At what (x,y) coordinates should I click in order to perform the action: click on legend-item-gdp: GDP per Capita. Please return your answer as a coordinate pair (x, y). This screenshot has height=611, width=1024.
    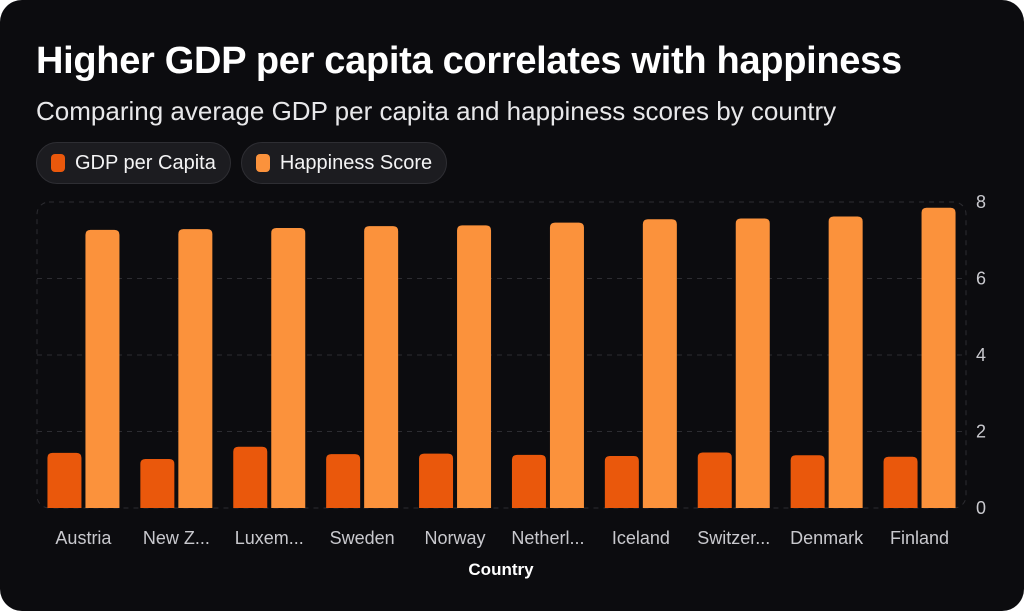
    Looking at the image, I should click on (133, 163).